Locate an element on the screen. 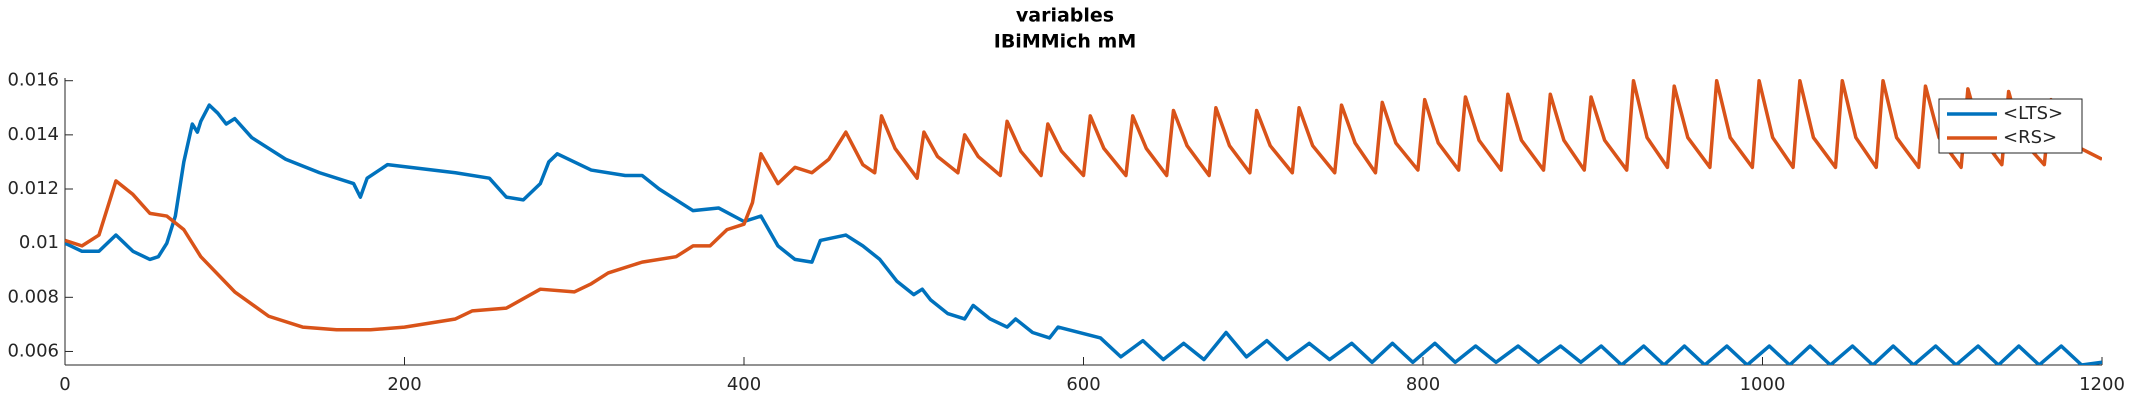  x-tick-label: 400 is located at coordinates (744, 384).